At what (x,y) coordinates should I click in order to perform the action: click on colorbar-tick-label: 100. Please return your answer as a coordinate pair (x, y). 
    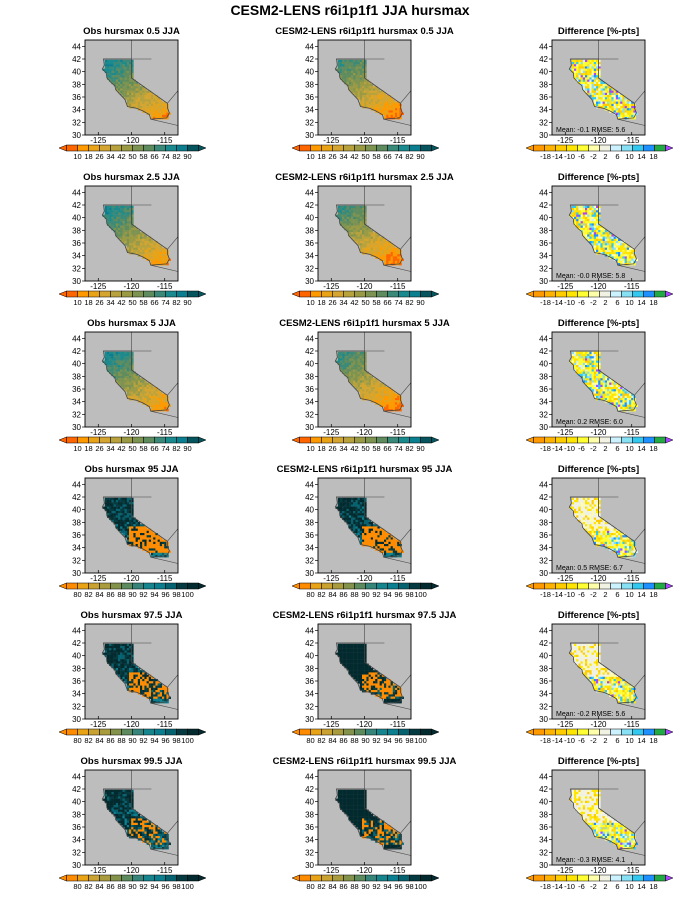
    Looking at the image, I should click on (420, 740).